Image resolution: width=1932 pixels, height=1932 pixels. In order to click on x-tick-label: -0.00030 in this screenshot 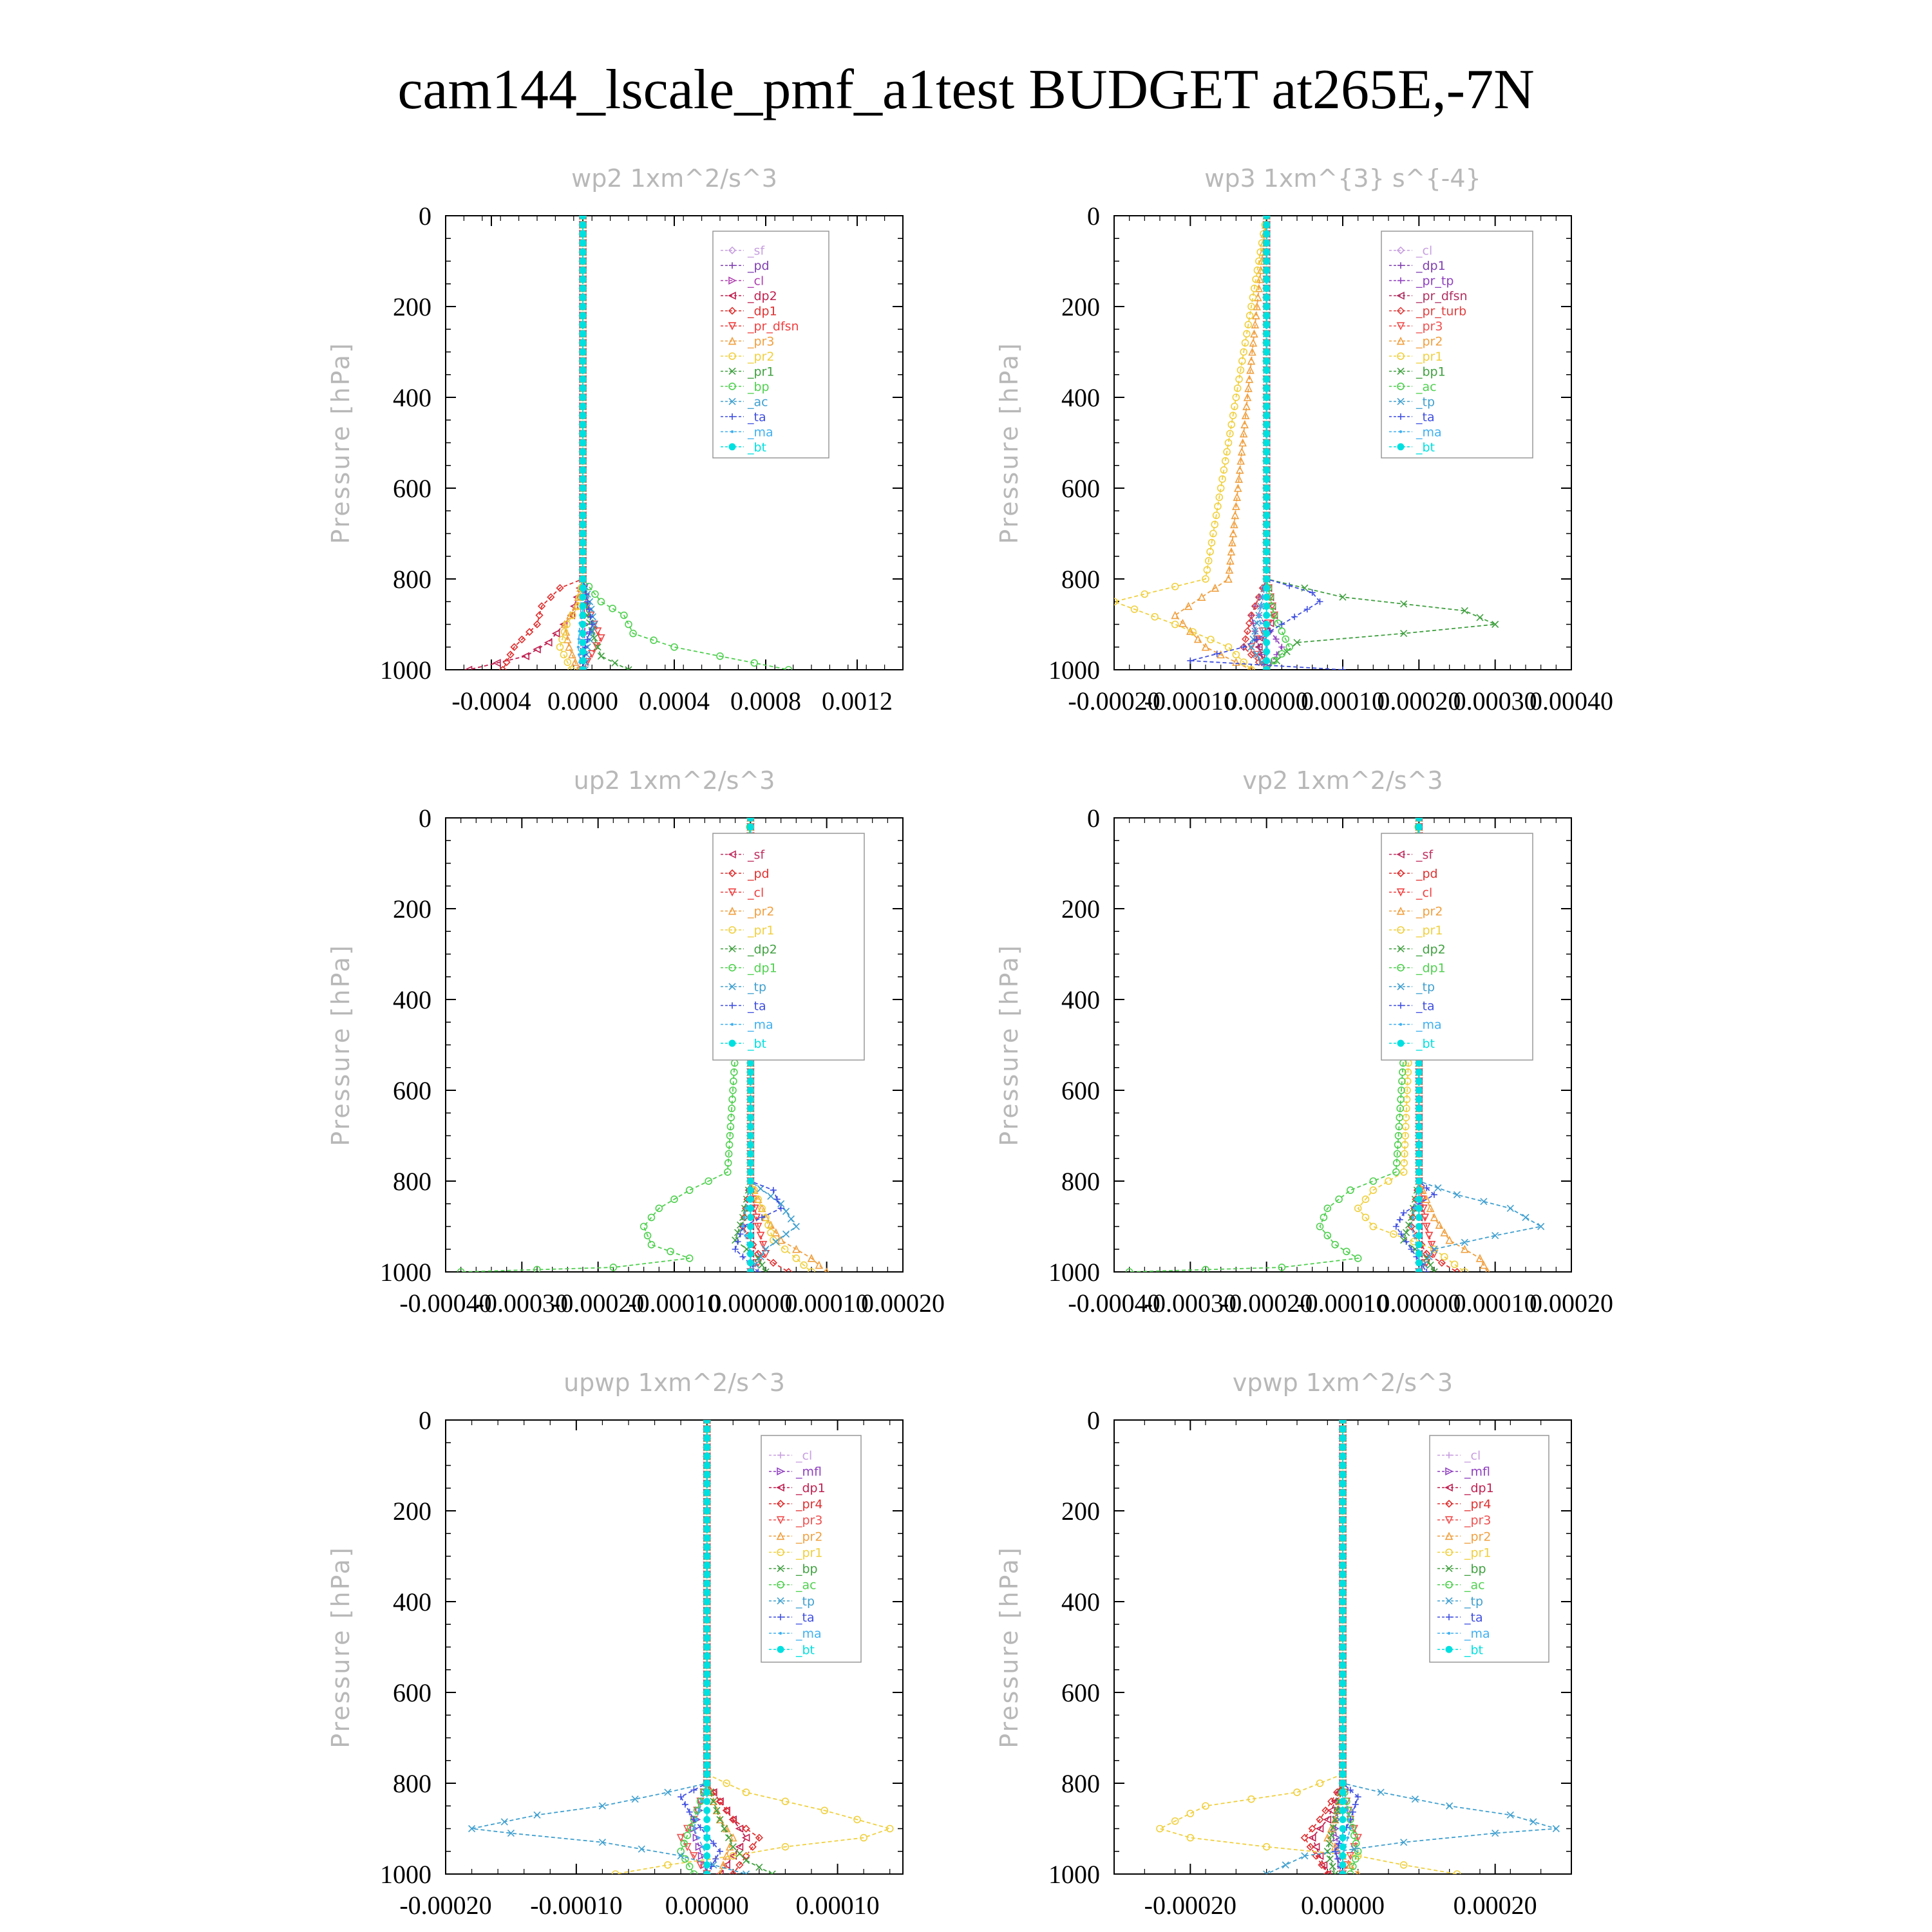, I will do `click(1190, 1303)`.